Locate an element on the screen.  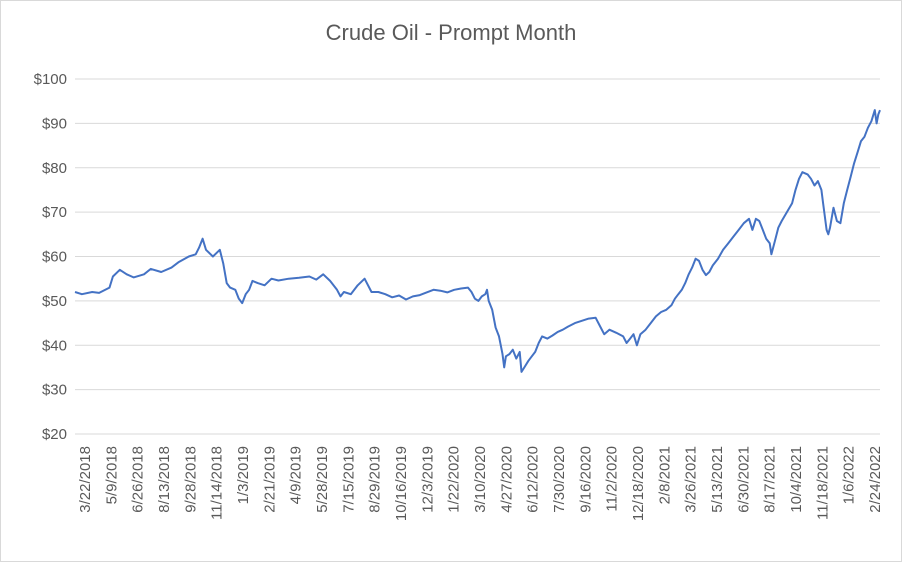
x-tick-label: 8/17/2021 is located at coordinates (770, 479).